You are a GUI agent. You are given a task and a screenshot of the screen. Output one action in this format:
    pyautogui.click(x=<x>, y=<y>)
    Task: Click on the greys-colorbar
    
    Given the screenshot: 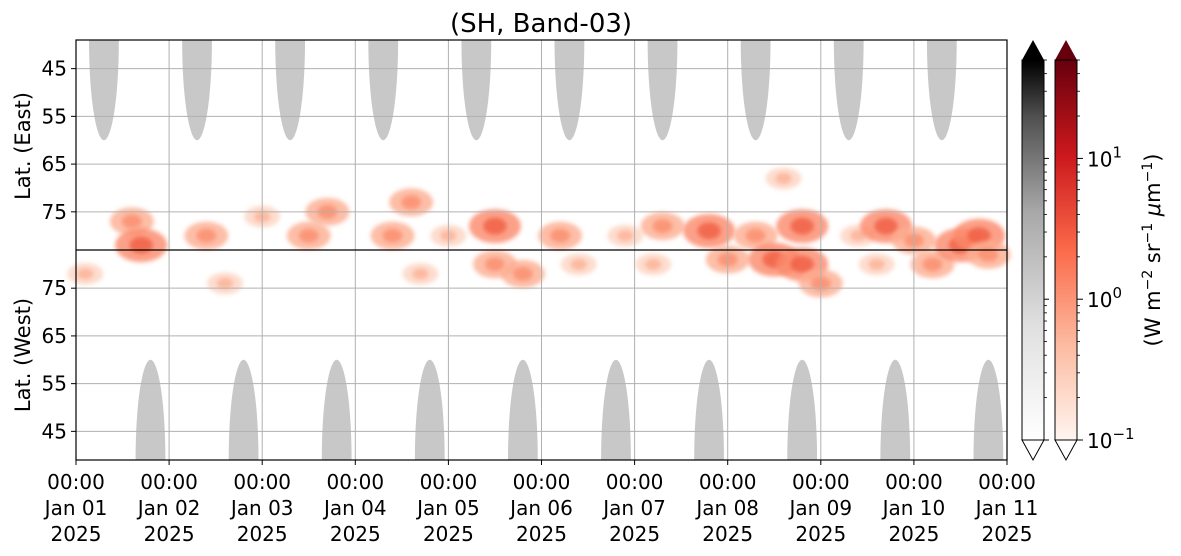 What is the action you would take?
    pyautogui.click(x=1033, y=250)
    